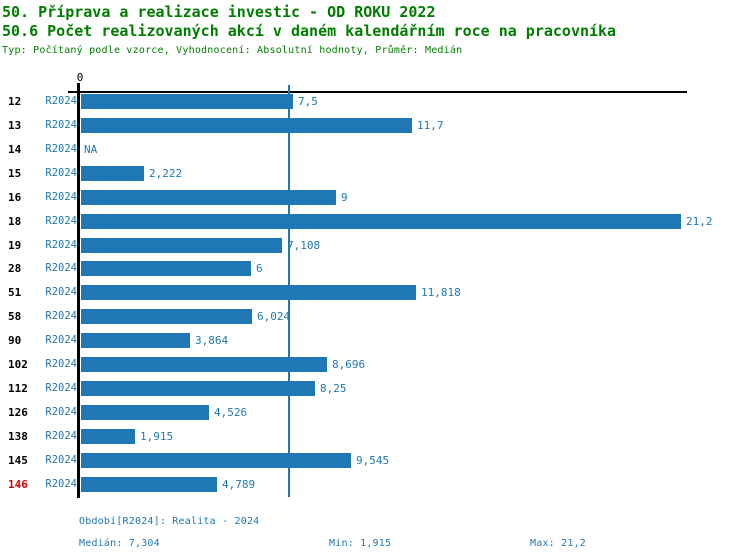  I want to click on footer-max-value: Max: 21,2, so click(558, 543).